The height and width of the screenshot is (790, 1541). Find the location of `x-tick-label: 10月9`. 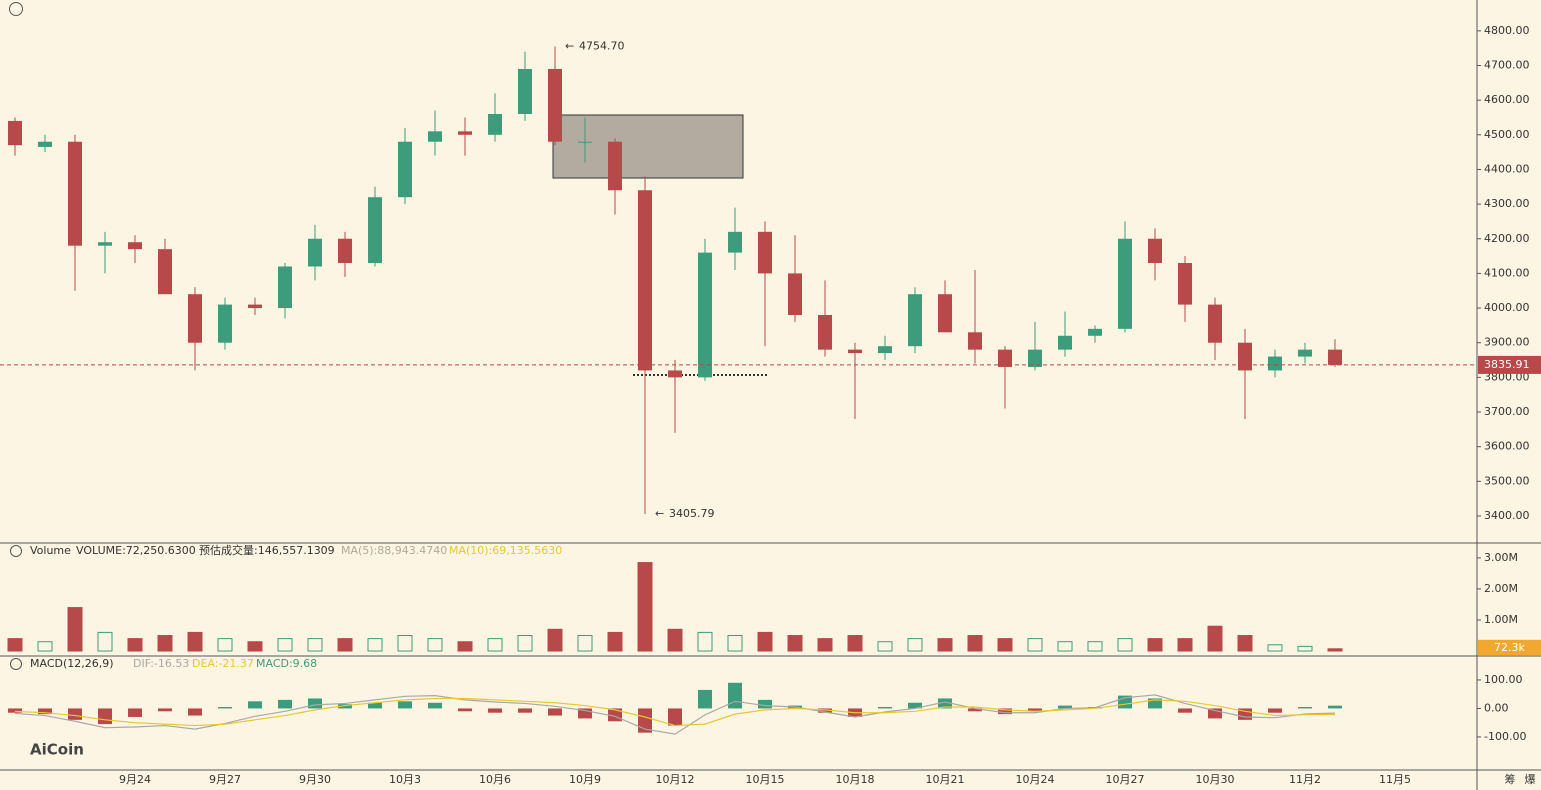

x-tick-label: 10月9 is located at coordinates (585, 779).